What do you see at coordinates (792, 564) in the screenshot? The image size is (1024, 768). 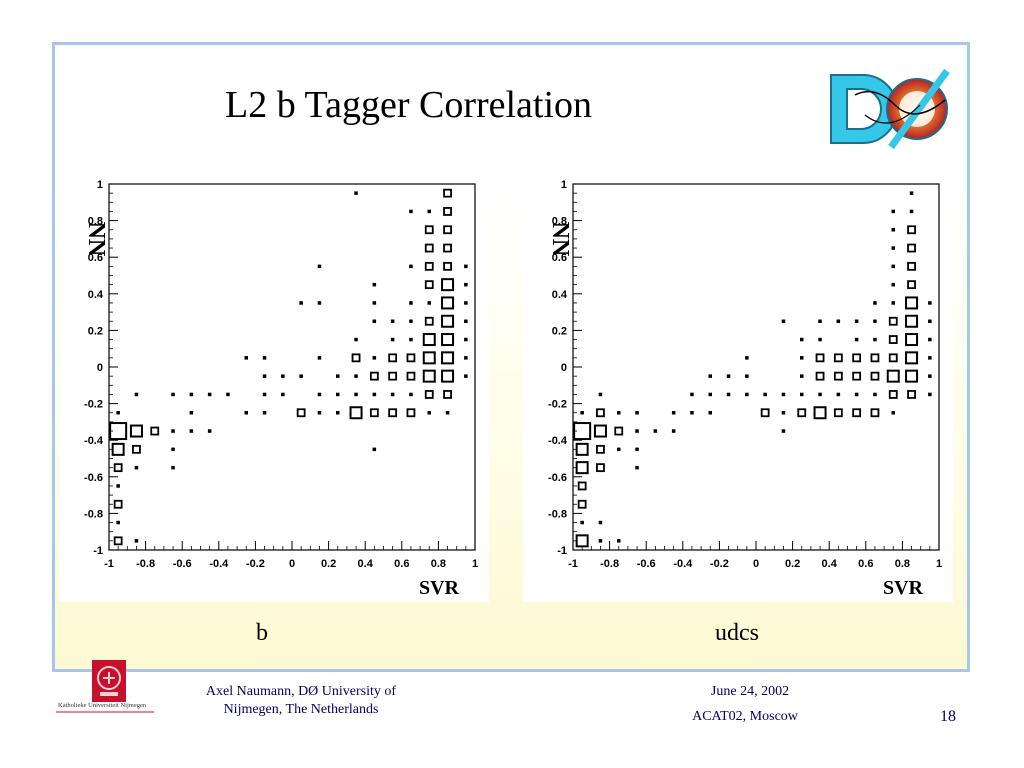 I see `x-tick-label: 0.2` at bounding box center [792, 564].